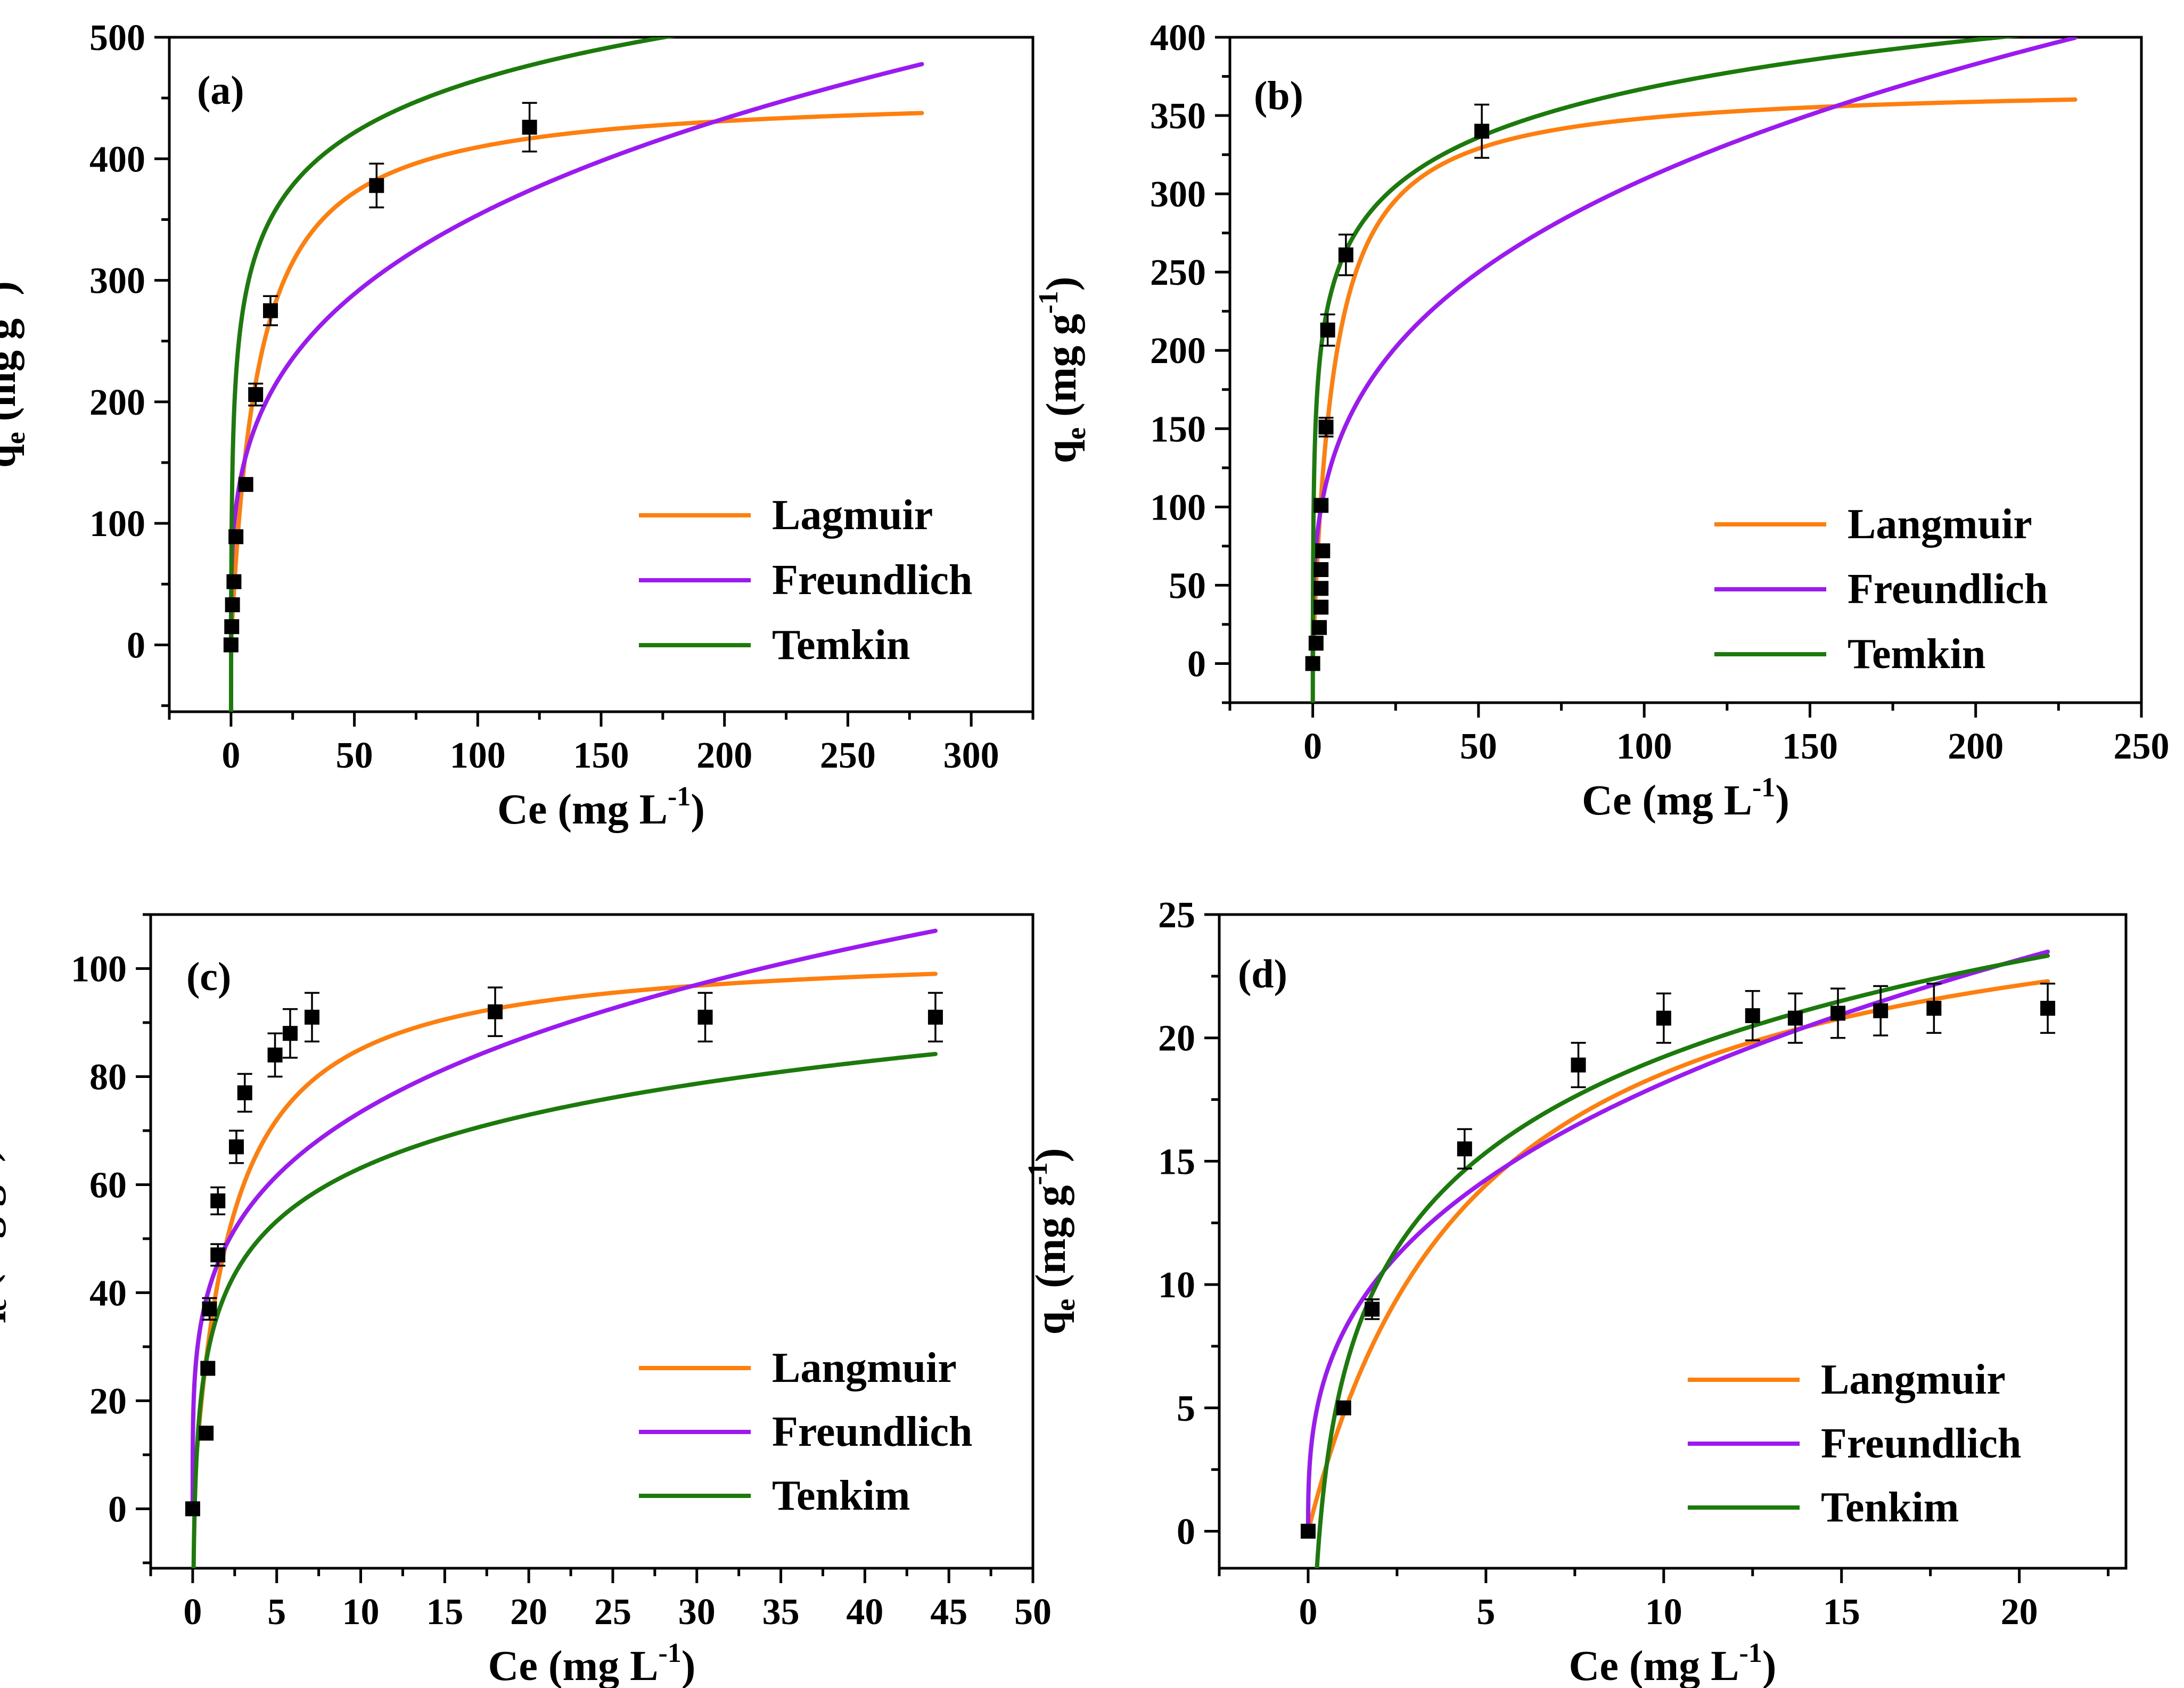 This screenshot has height=1688, width=2184. I want to click on y-tick-label: 5, so click(1186, 1408).